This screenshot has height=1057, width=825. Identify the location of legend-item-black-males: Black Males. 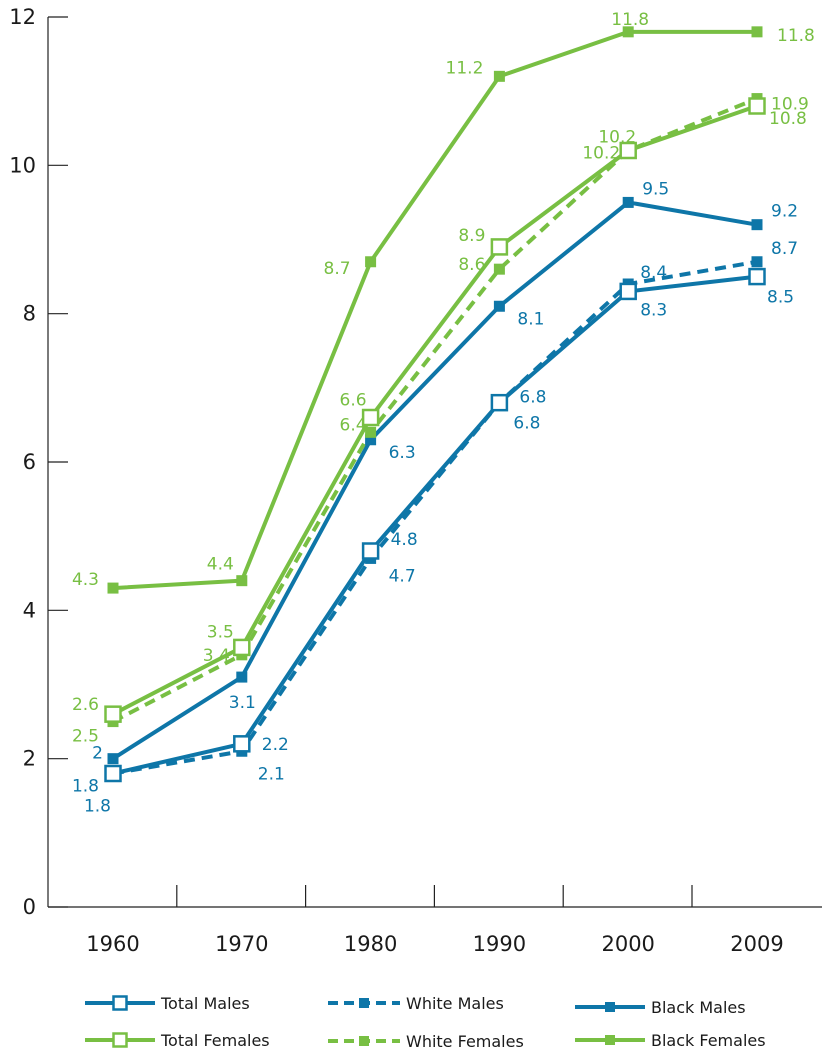
(660, 1007).